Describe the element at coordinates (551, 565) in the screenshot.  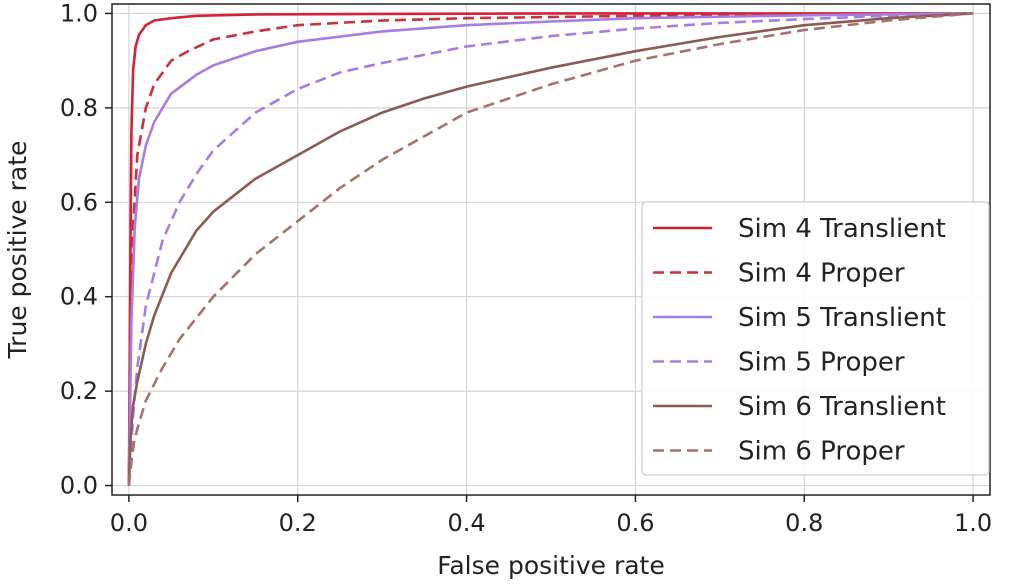
I see `x-axis-label: False positive rate` at that location.